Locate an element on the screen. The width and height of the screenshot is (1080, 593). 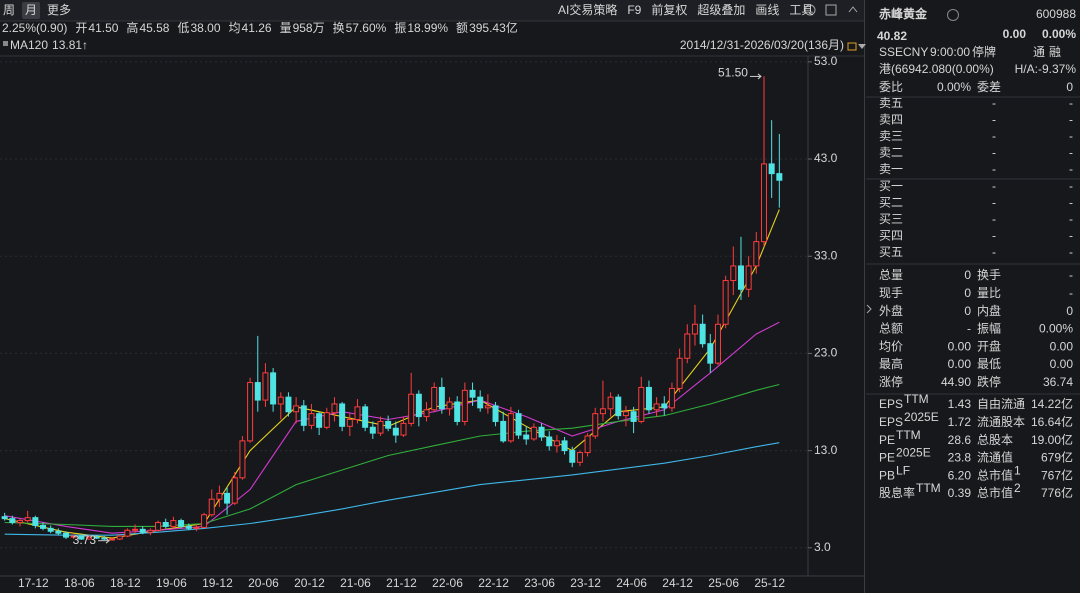
stat-label: 涨停 is located at coordinates (891, 381).